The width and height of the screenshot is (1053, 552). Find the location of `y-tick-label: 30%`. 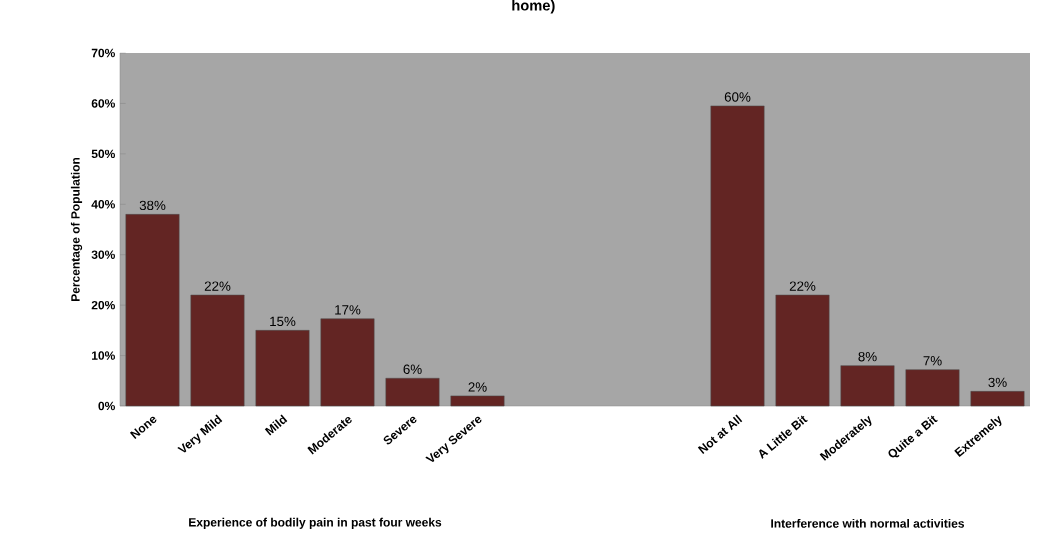

y-tick-label: 30% is located at coordinates (103, 254).